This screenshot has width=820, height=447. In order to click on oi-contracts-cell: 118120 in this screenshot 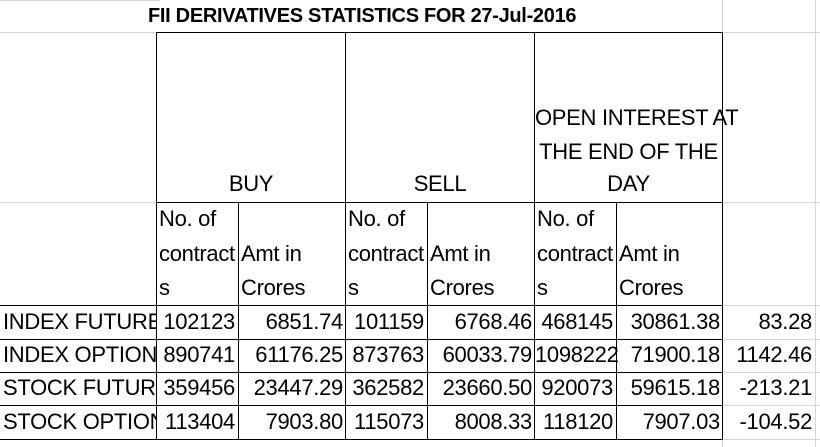, I will do `click(578, 421)`.